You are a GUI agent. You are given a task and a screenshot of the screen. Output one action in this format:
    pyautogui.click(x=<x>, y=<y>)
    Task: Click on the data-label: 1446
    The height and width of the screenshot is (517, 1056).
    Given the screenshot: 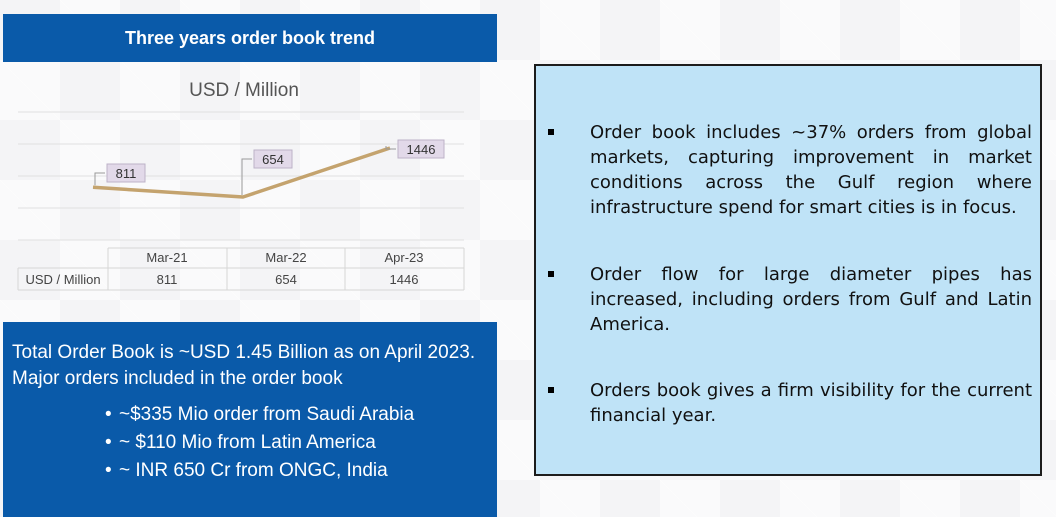 What is the action you would take?
    pyautogui.click(x=421, y=149)
    